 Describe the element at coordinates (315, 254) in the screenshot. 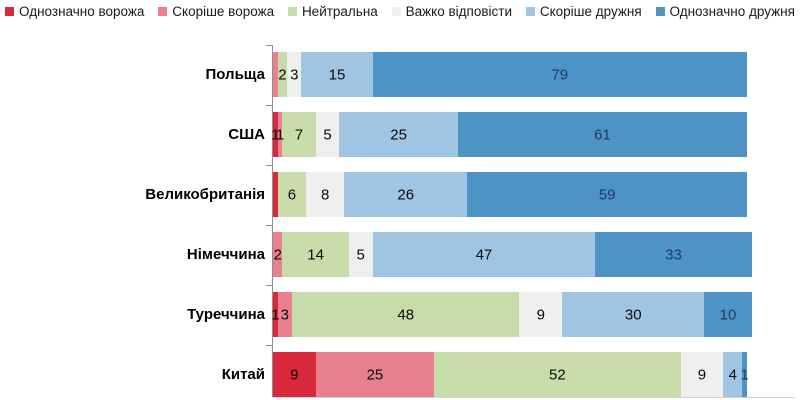

I see `segment-value-label: 14` at that location.